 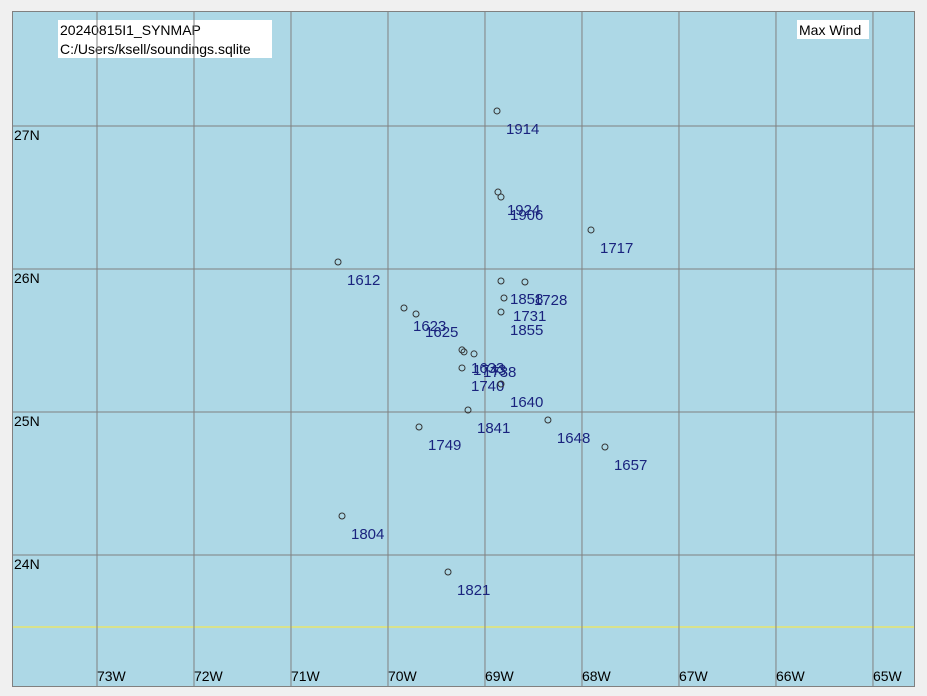 What do you see at coordinates (830, 30) in the screenshot?
I see `map-annotation: Max Wind` at bounding box center [830, 30].